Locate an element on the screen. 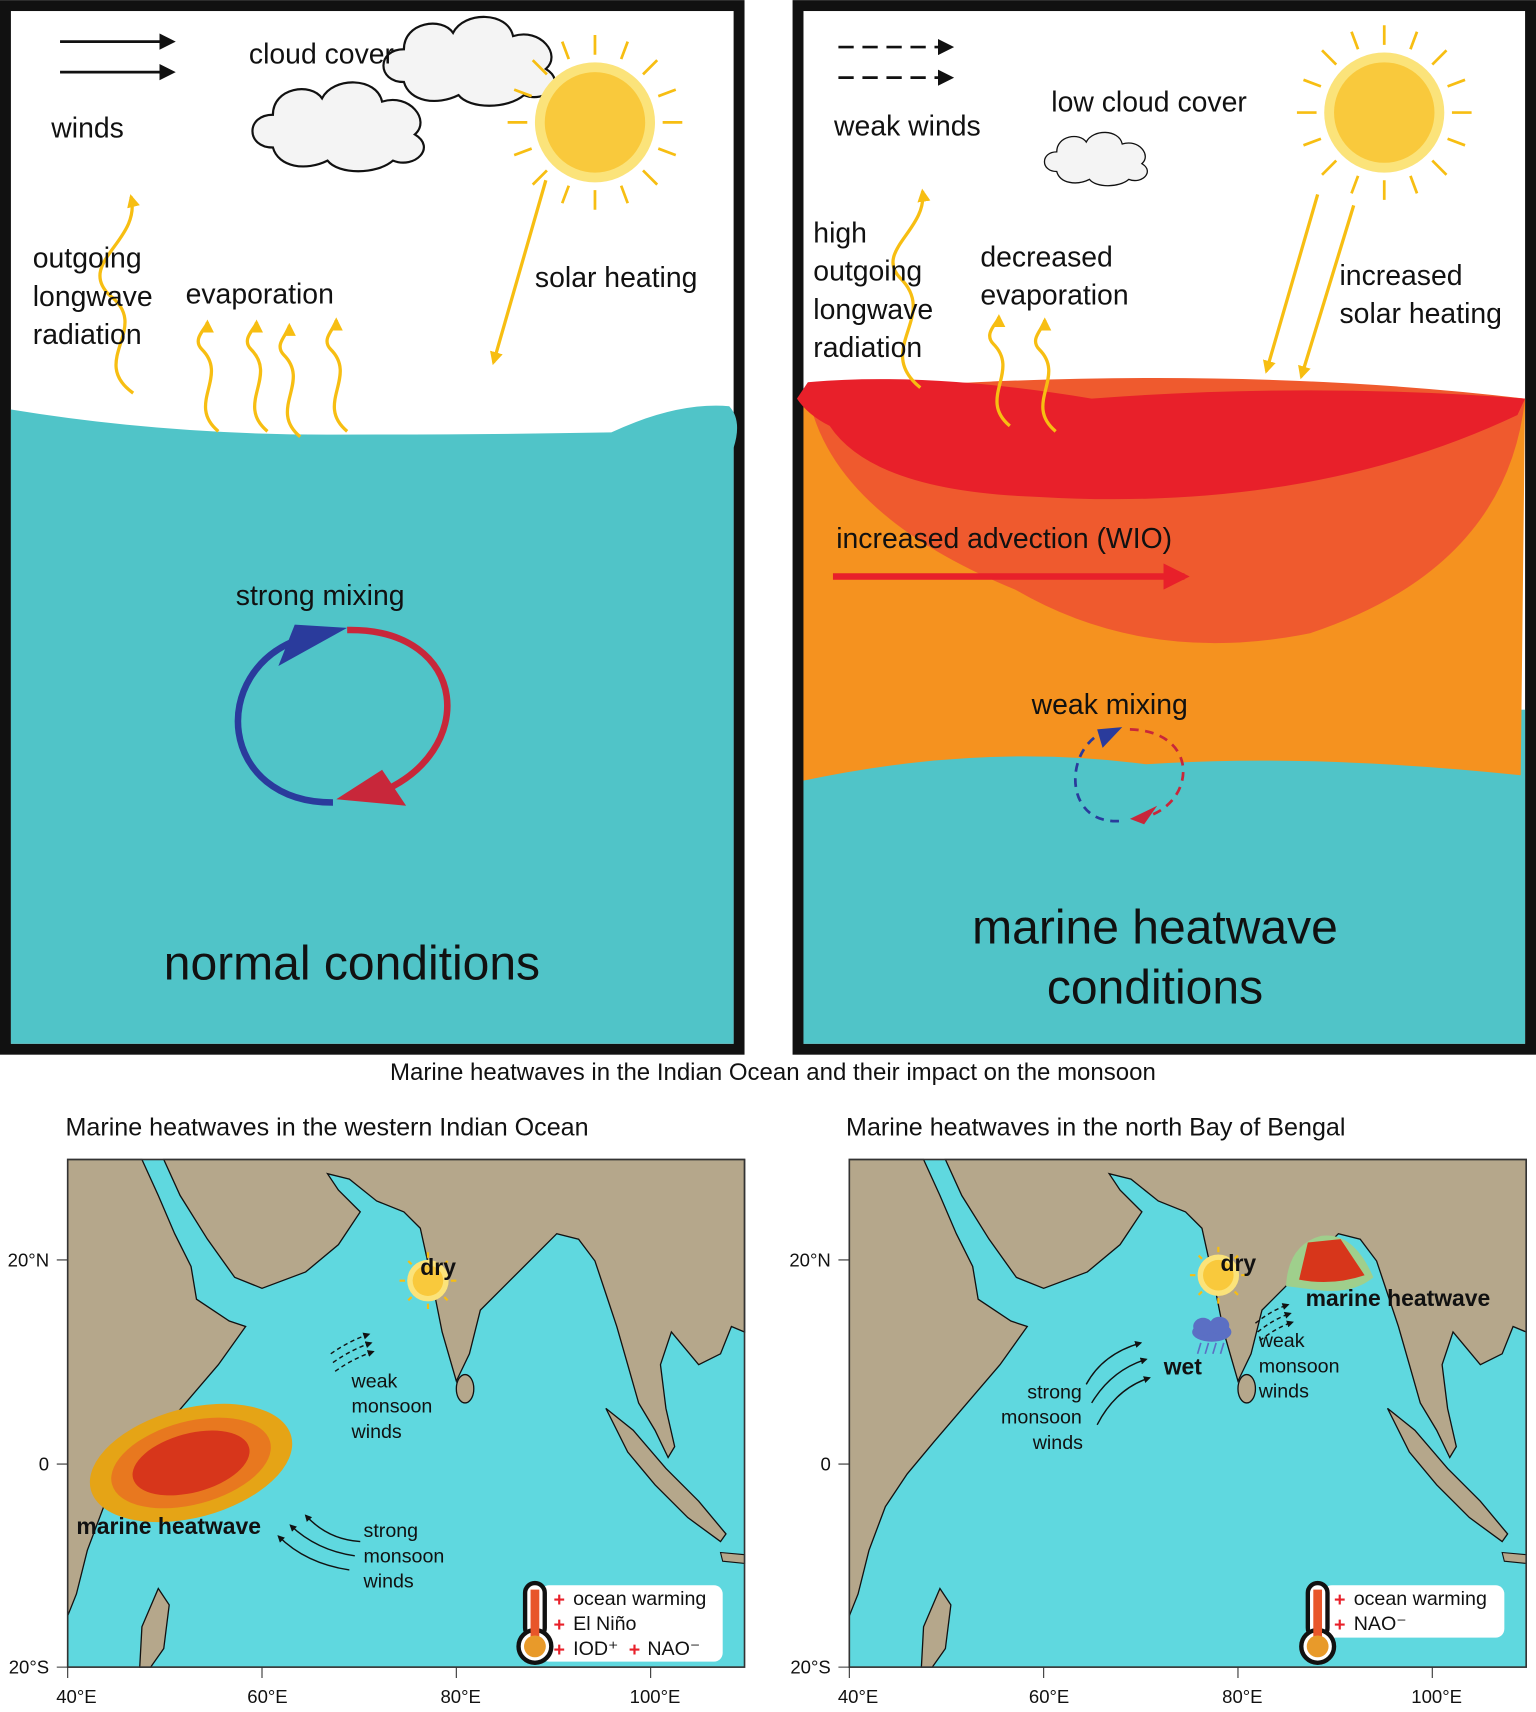 This screenshot has height=1712, width=1536. label: solar heating is located at coordinates (1420, 314).